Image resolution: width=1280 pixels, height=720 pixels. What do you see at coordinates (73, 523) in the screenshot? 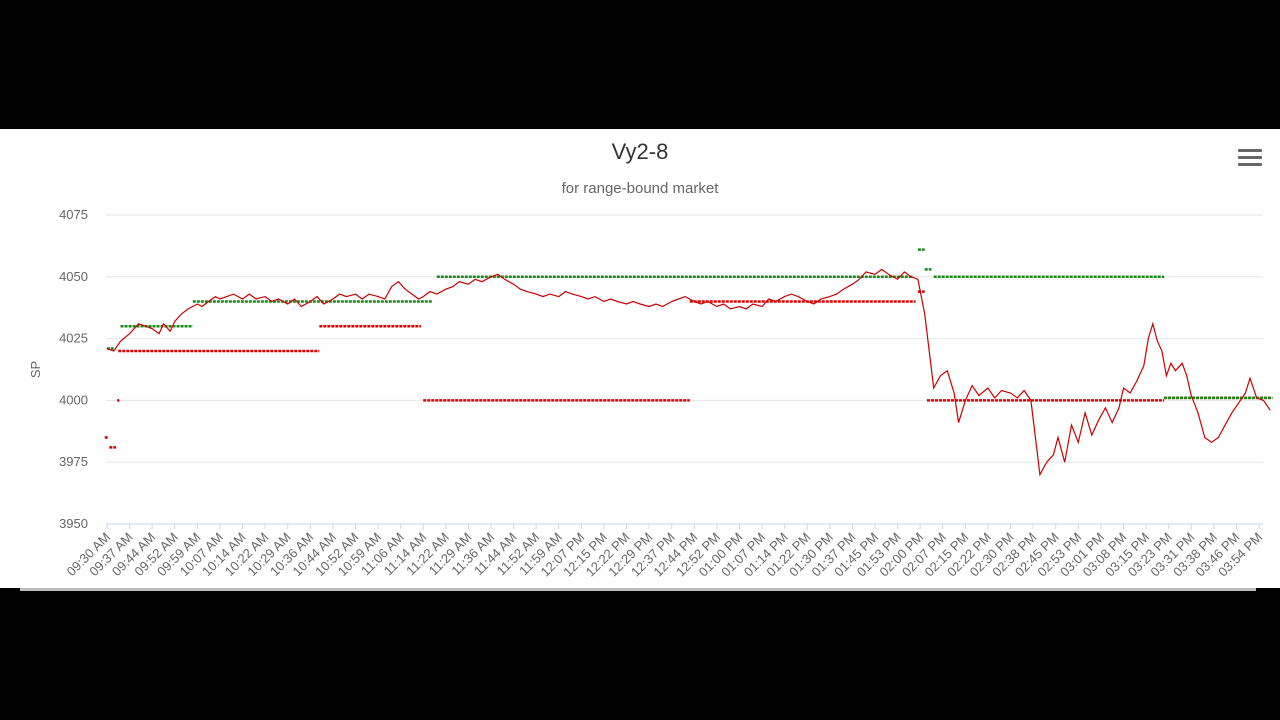
I see `y-tick-label: 3950` at bounding box center [73, 523].